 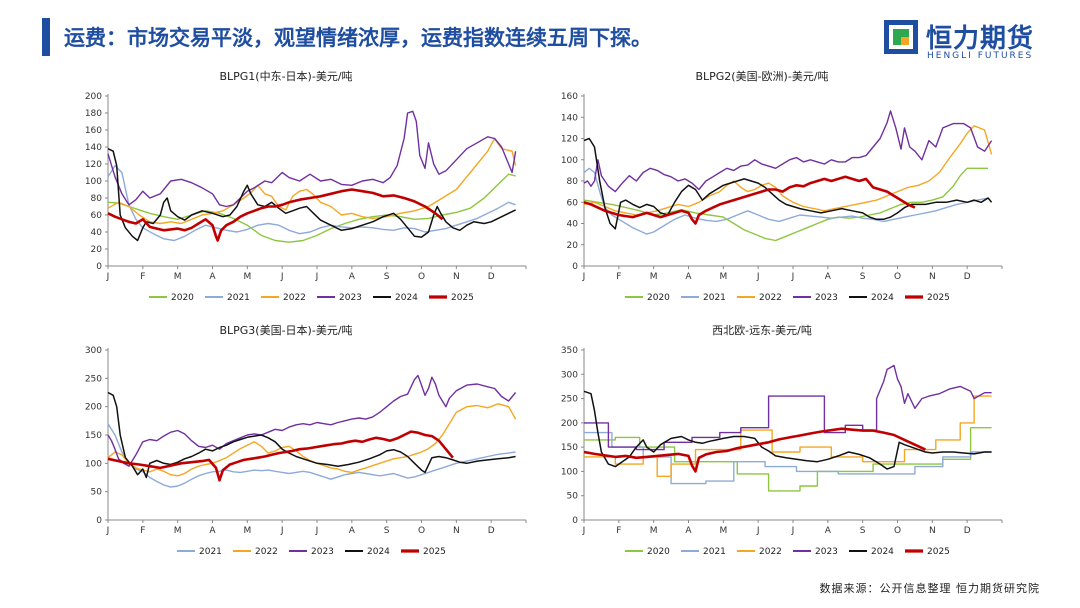 I want to click on source-note: 数据来源：公开信息整理 恒力期货研究院, so click(x=929, y=588).